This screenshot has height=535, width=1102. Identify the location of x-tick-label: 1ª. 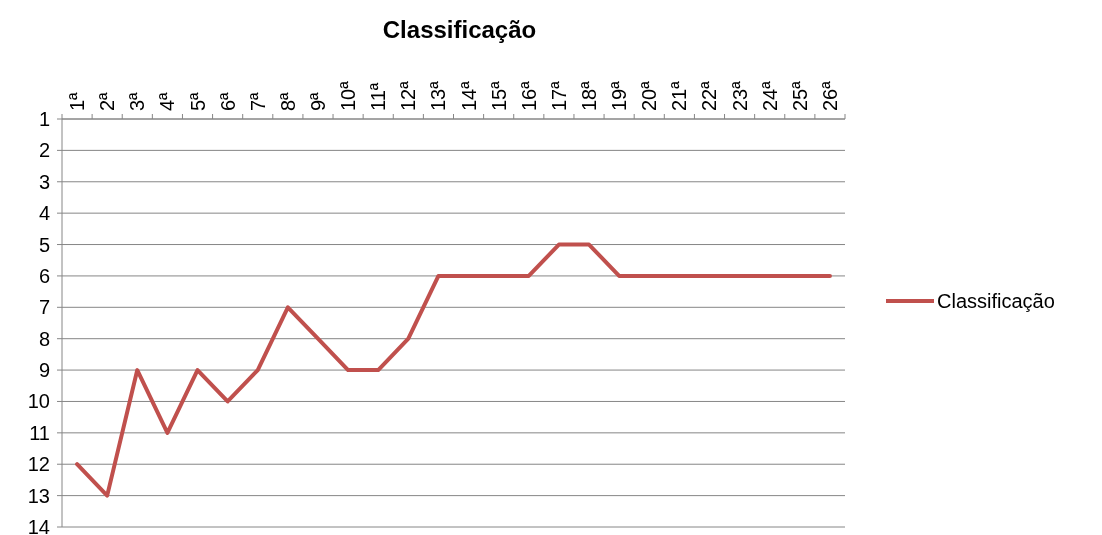
(77, 101).